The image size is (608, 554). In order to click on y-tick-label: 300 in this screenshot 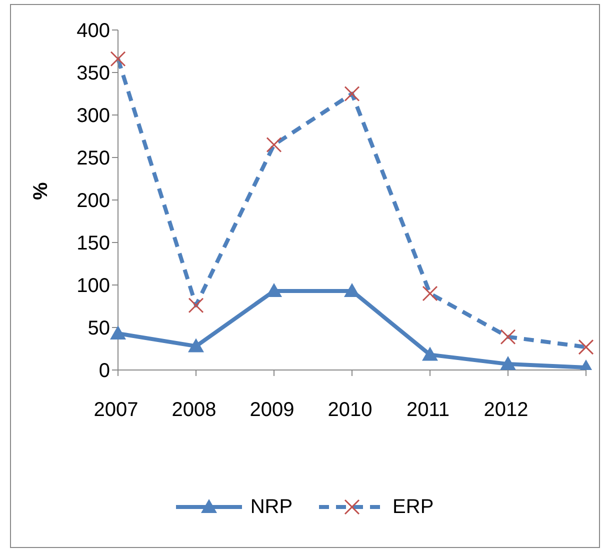, I will do `click(93, 116)`.